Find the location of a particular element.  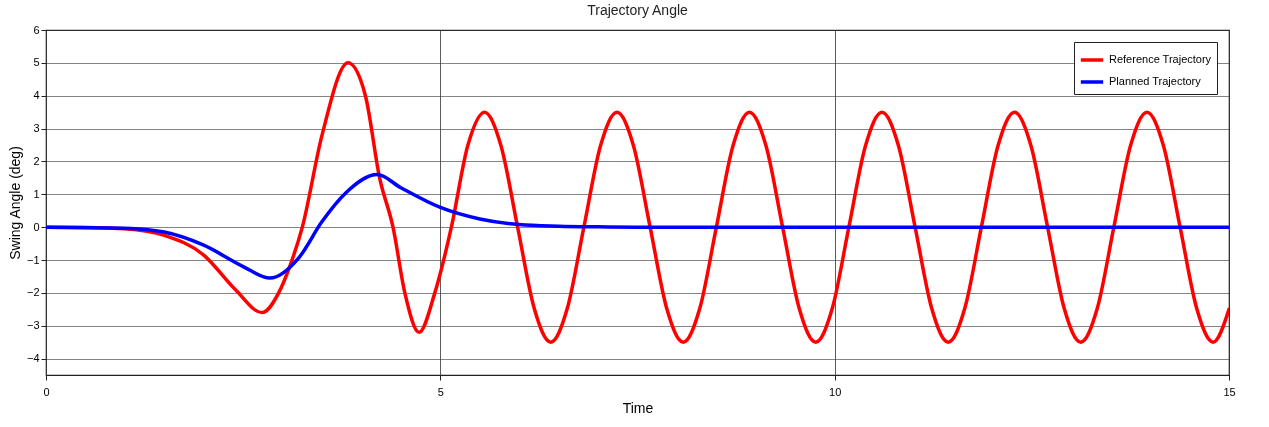

y-tick-label: −4 is located at coordinates (33, 358).